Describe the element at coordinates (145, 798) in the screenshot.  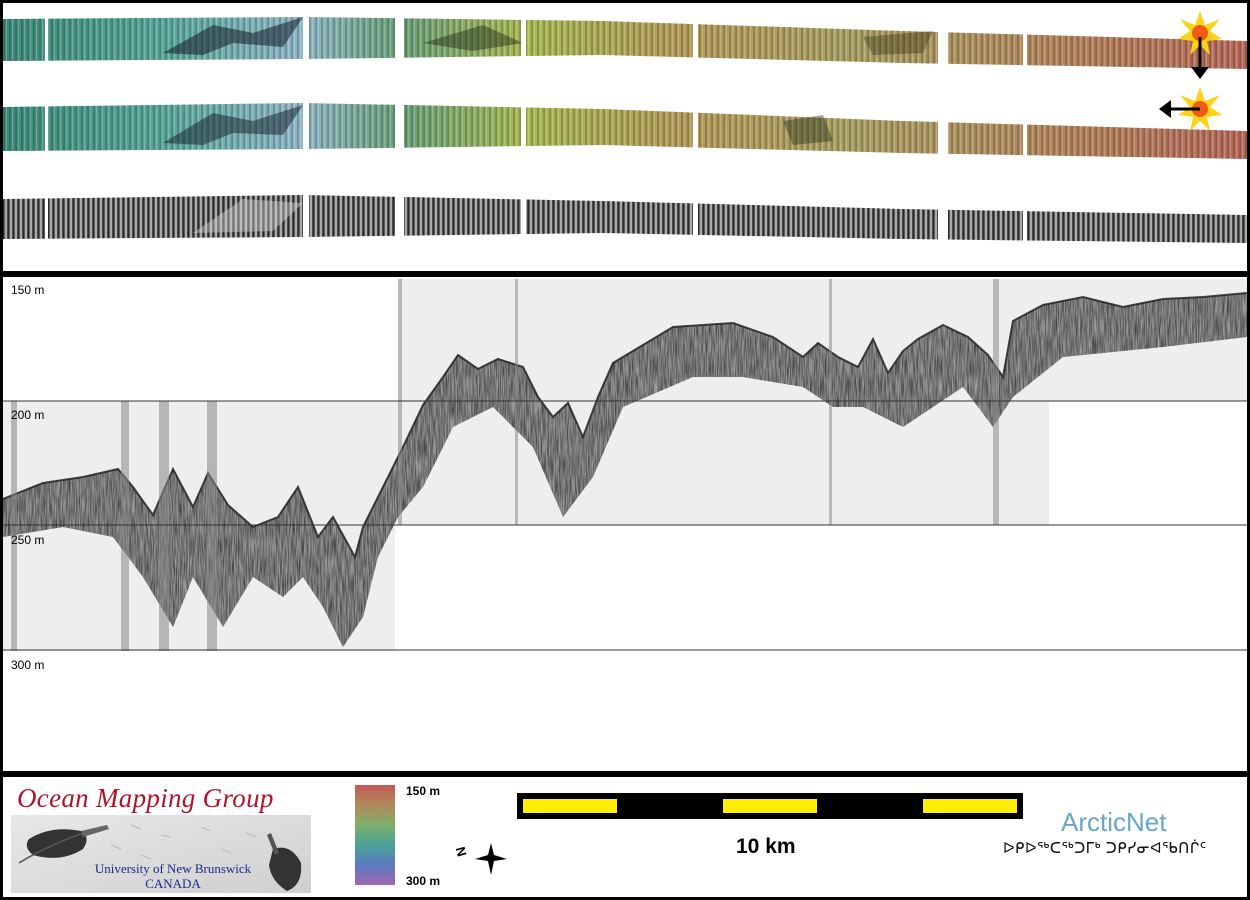
I see `omg-title: Ocean Mapping Group` at that location.